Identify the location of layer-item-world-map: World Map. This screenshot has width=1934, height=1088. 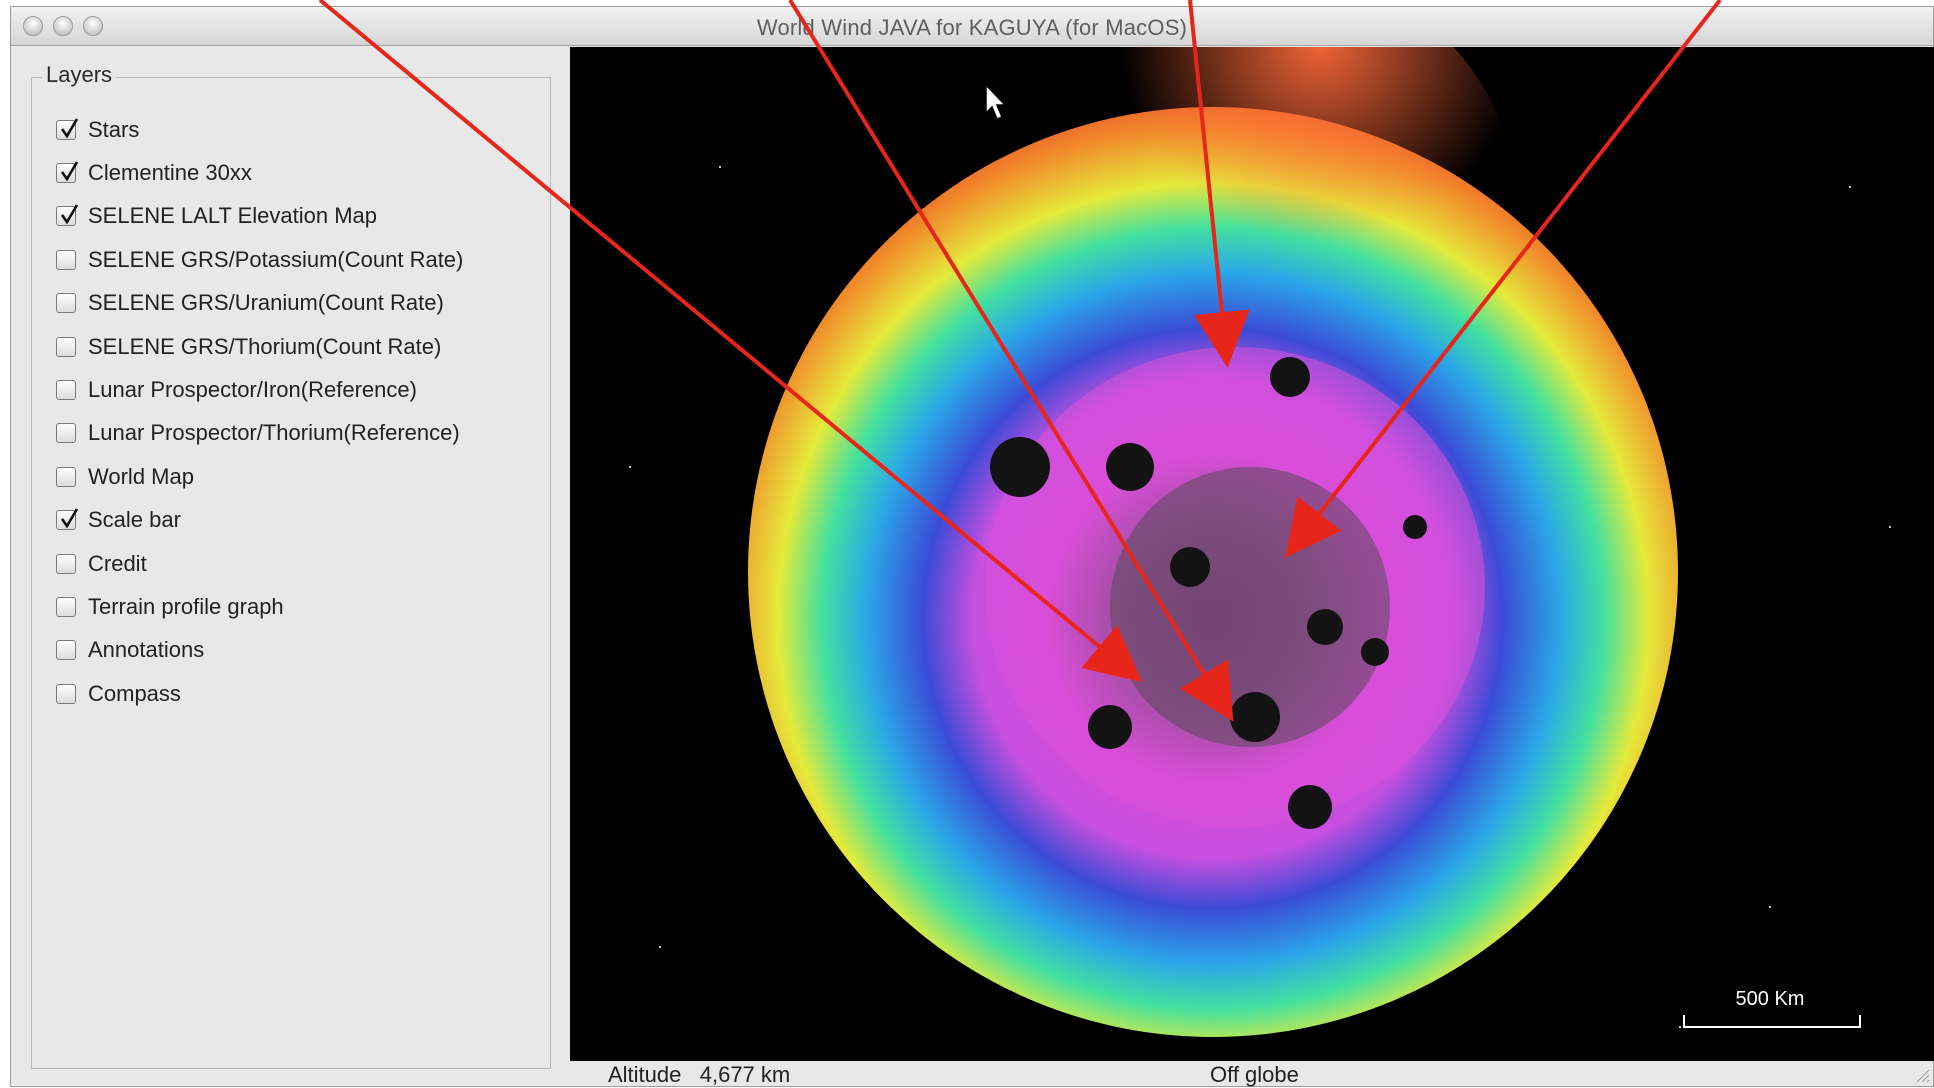
(259, 476).